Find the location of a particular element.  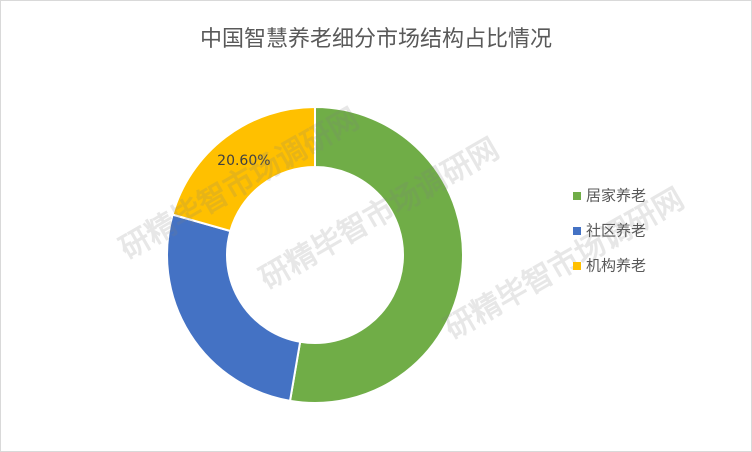

legend-label: 居家养老 is located at coordinates (616, 196).